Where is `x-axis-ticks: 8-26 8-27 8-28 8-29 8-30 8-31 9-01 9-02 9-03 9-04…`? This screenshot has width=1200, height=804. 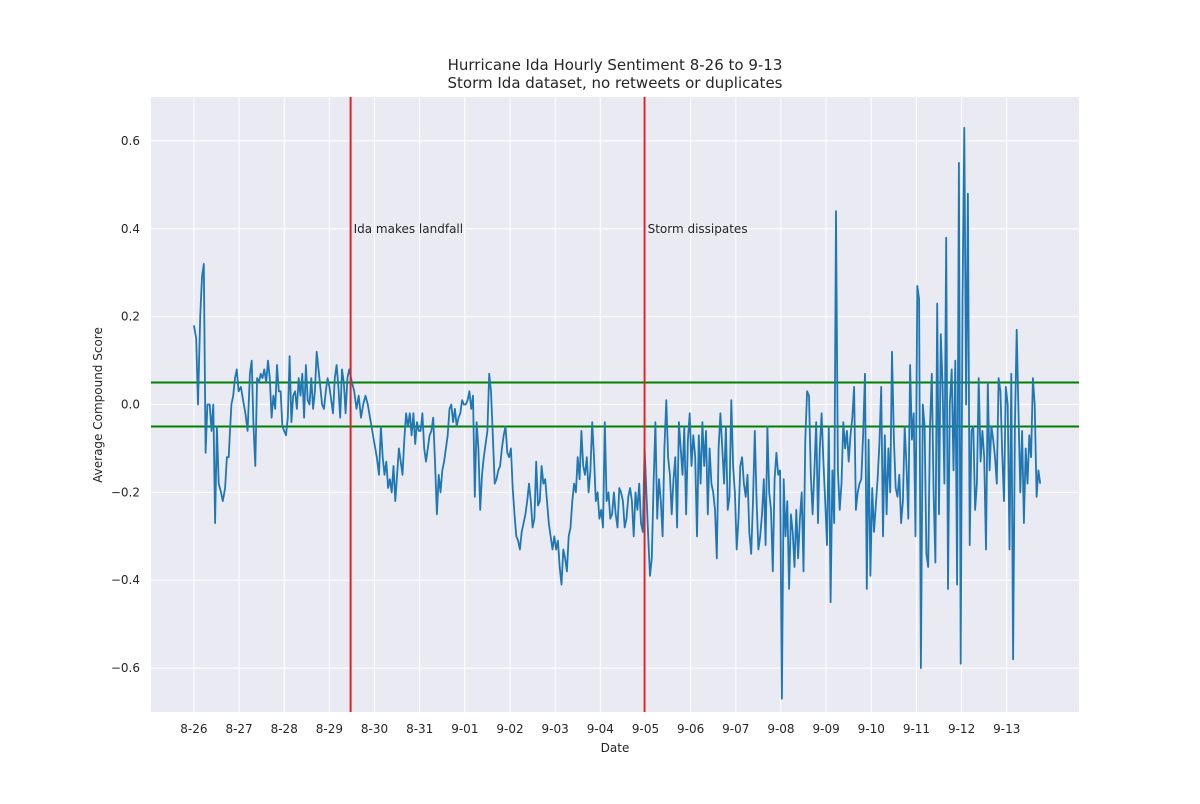
x-axis-ticks: 8-26 8-27 8-28 8-29 8-30 8-31 9-01 9-02 9-03 9-04… is located at coordinates (600, 729).